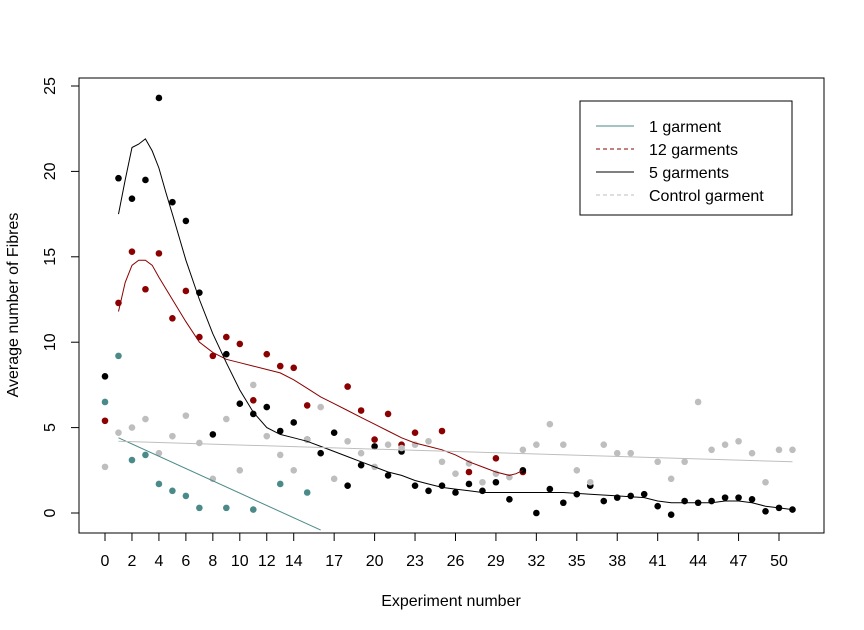 The image size is (864, 630). What do you see at coordinates (415, 561) in the screenshot?
I see `x-tick-label: 23` at bounding box center [415, 561].